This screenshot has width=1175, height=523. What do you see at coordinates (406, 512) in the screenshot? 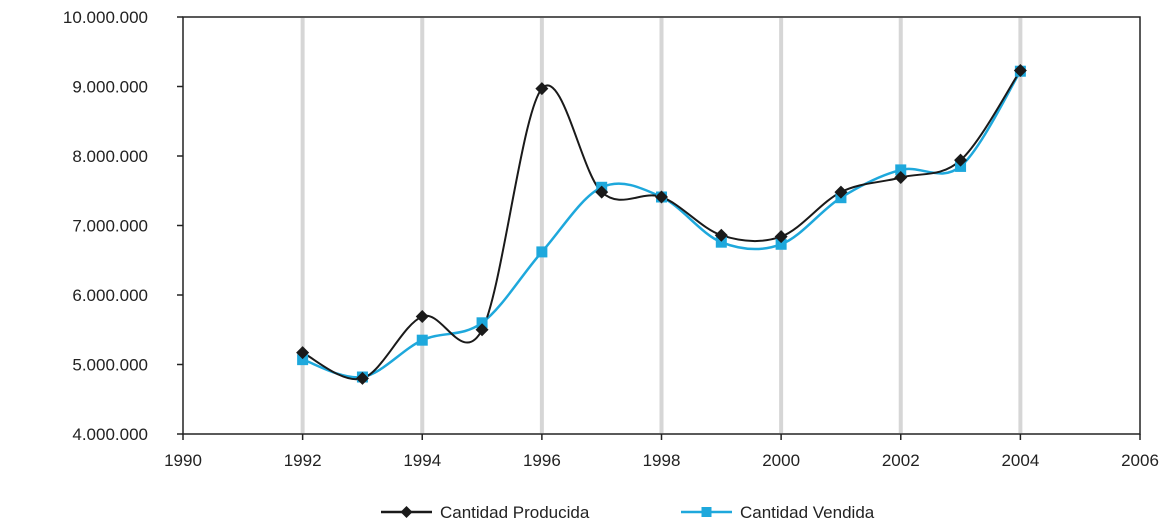
I see `legend-diamond-marker-icon` at bounding box center [406, 512].